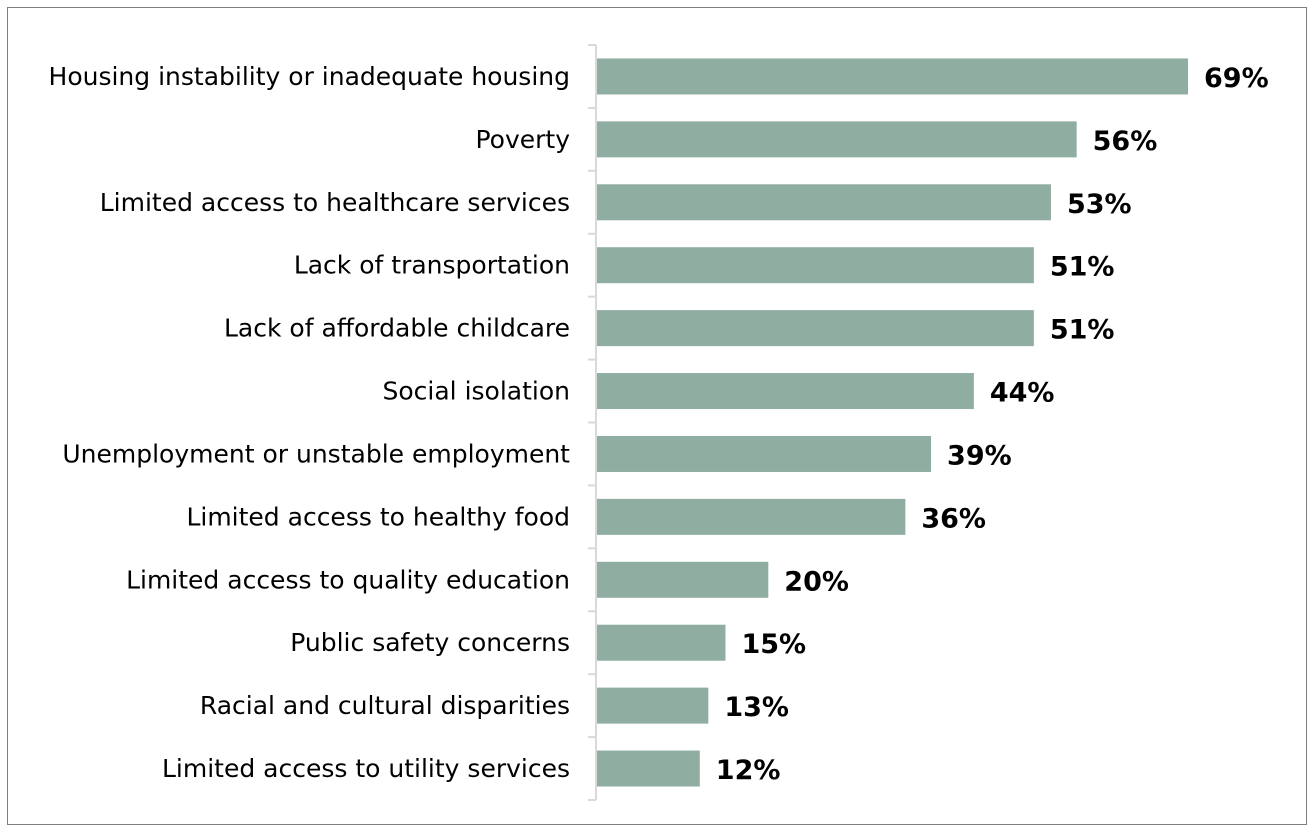 The width and height of the screenshot is (1316, 832). What do you see at coordinates (385, 705) in the screenshot?
I see `category-label: Racial and cultural disparities` at bounding box center [385, 705].